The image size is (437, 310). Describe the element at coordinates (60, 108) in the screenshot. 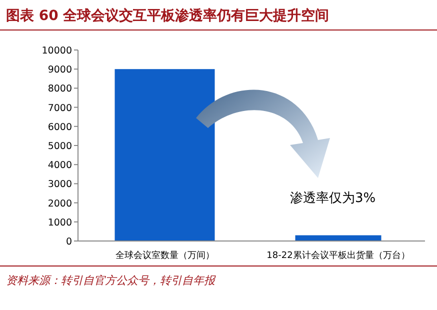

I see `y-tick-label: 7000` at that location.